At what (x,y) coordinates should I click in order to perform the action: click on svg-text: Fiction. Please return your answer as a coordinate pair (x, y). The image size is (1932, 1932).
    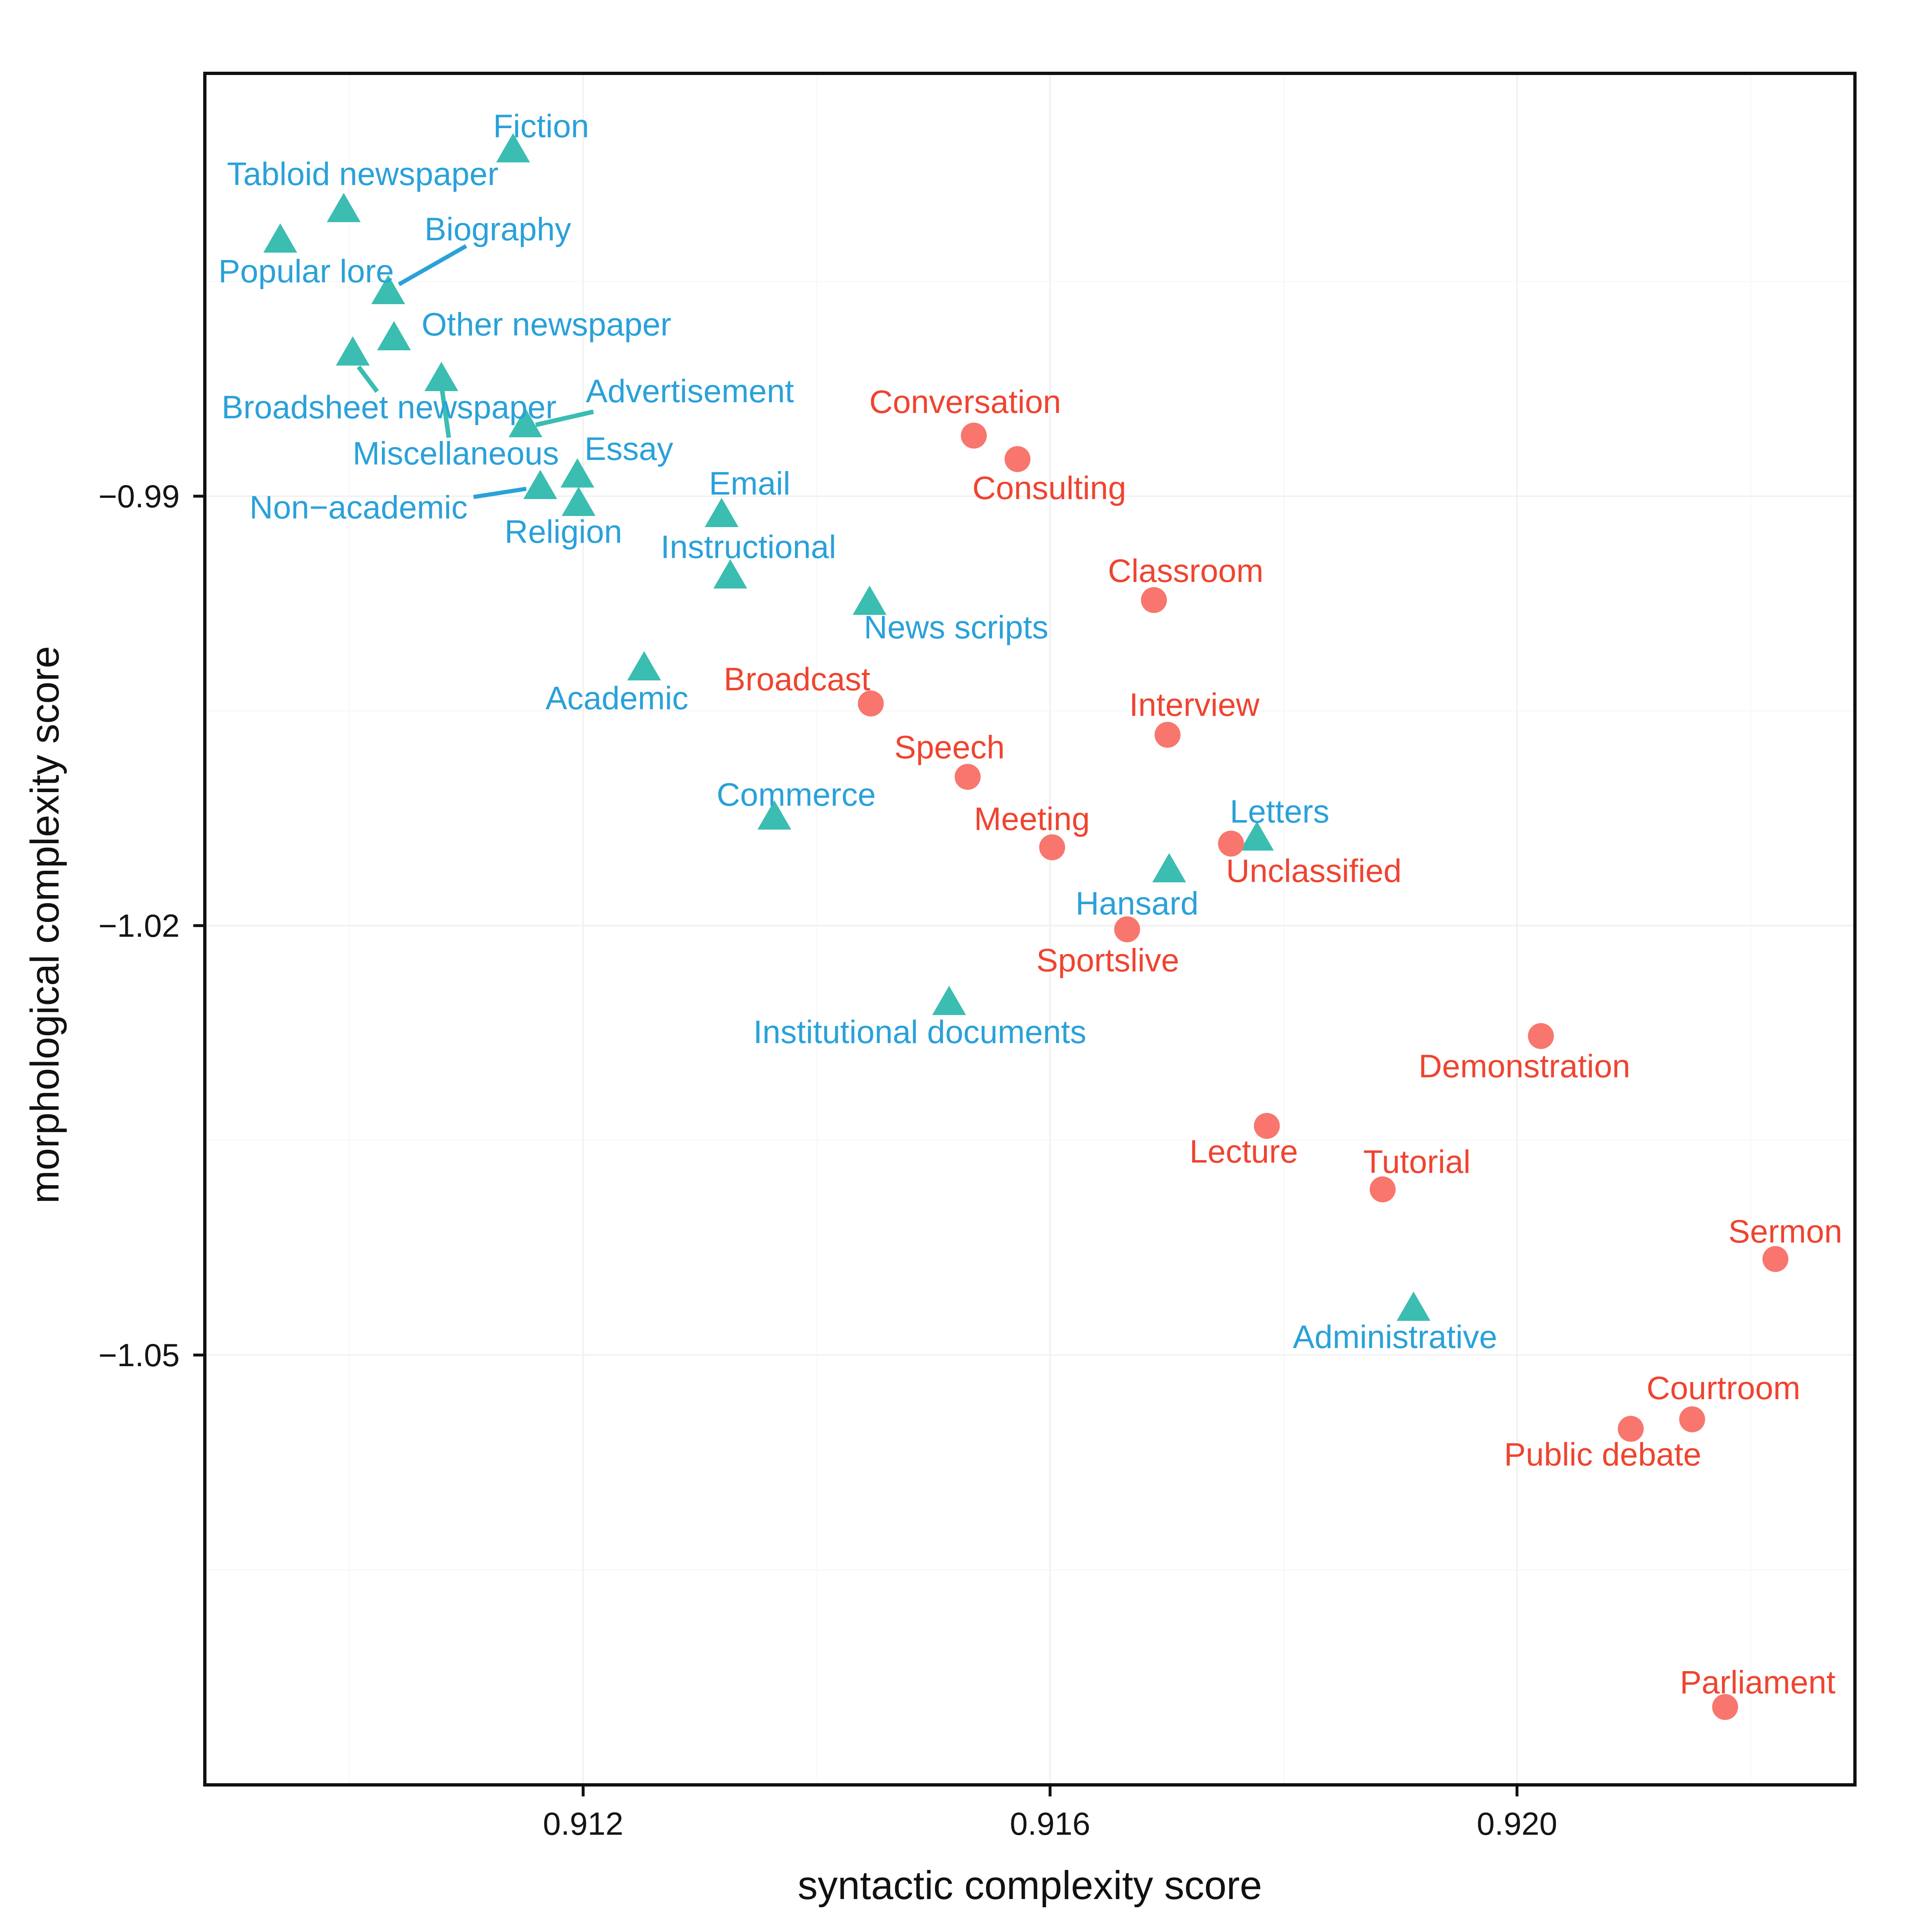
    Looking at the image, I should click on (541, 126).